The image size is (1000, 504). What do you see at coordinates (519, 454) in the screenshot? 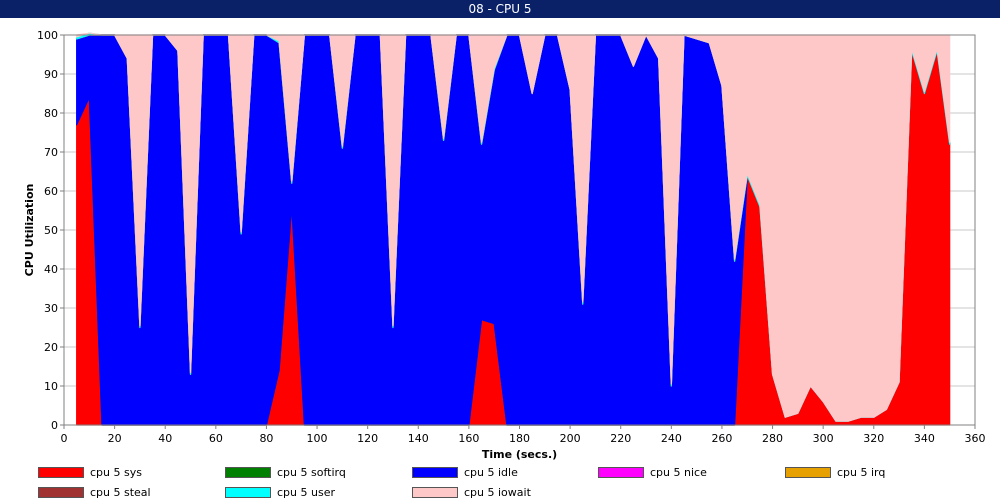
I see `x-axis-label: Time (secs.)` at bounding box center [519, 454].